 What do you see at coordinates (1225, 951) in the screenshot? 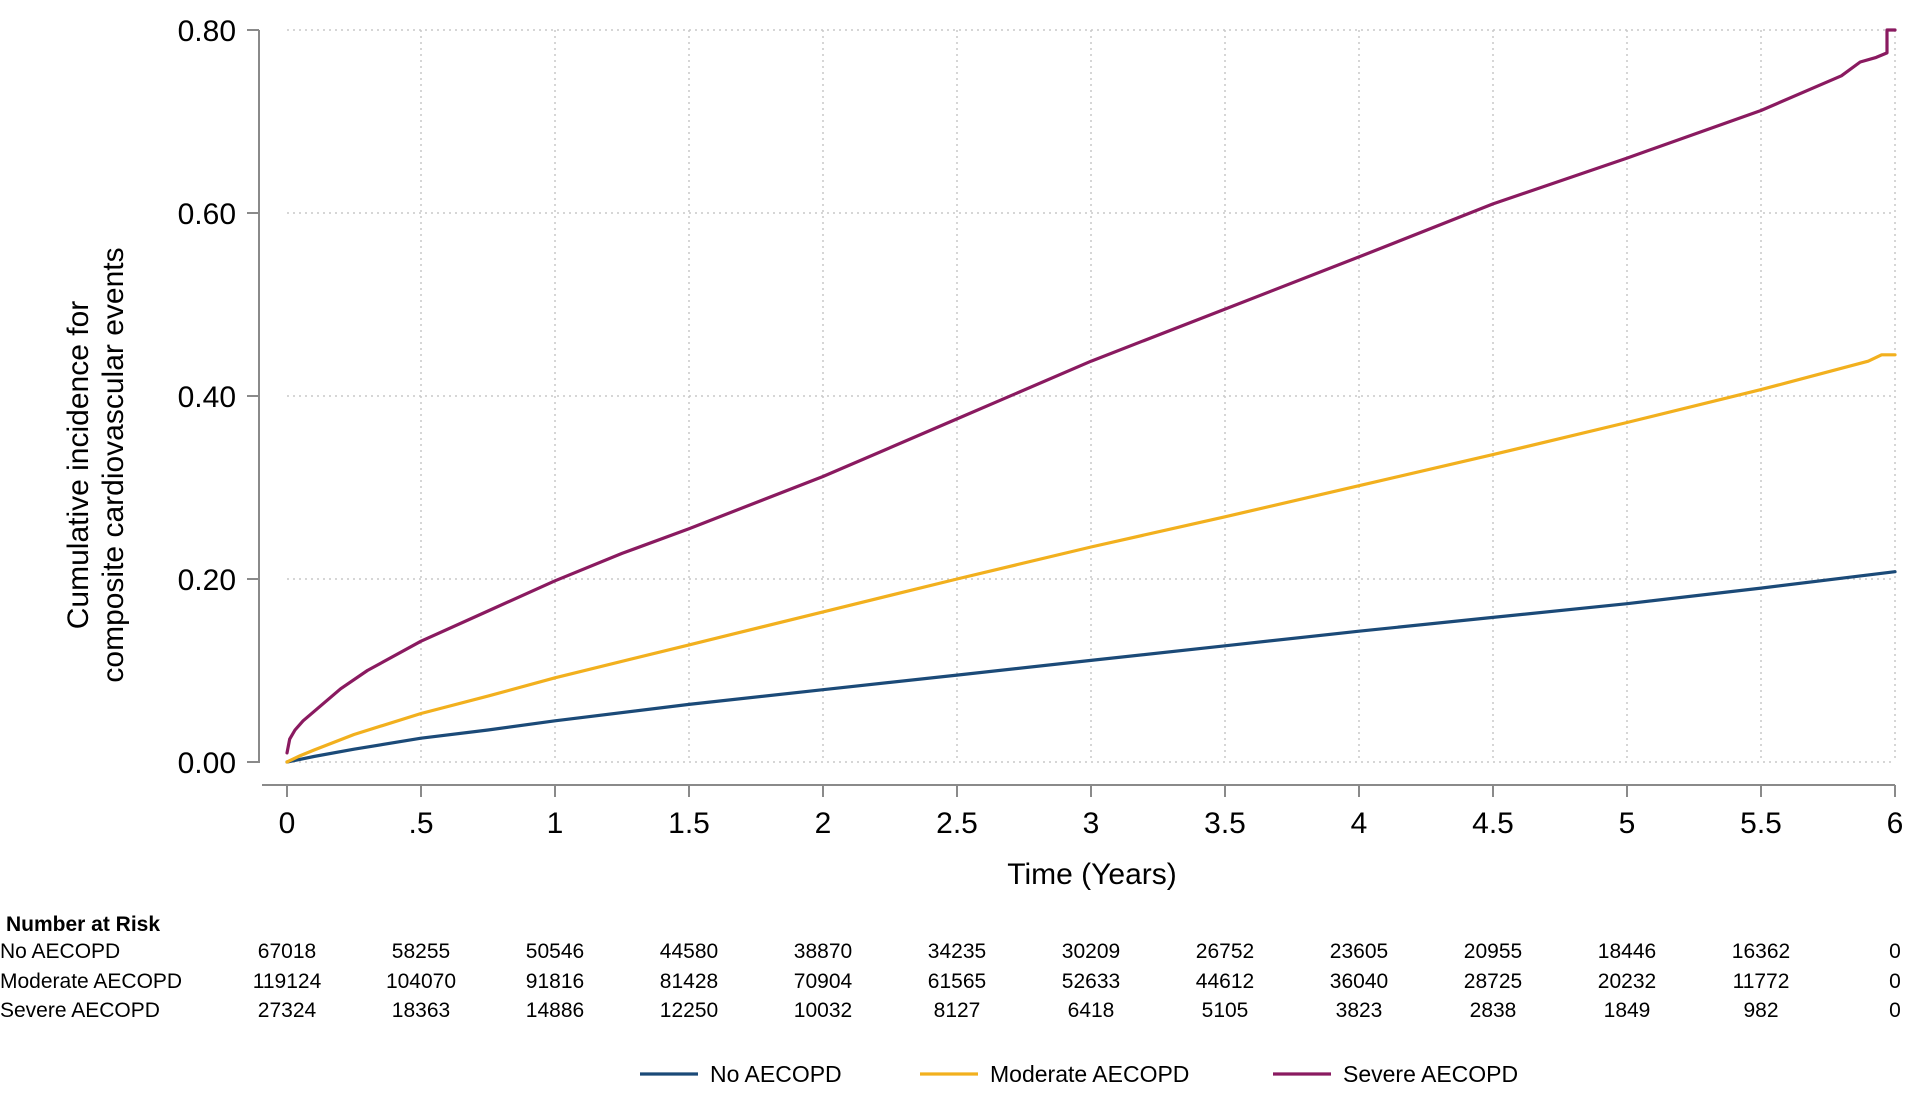
I see `risk-cell: 26752` at bounding box center [1225, 951].